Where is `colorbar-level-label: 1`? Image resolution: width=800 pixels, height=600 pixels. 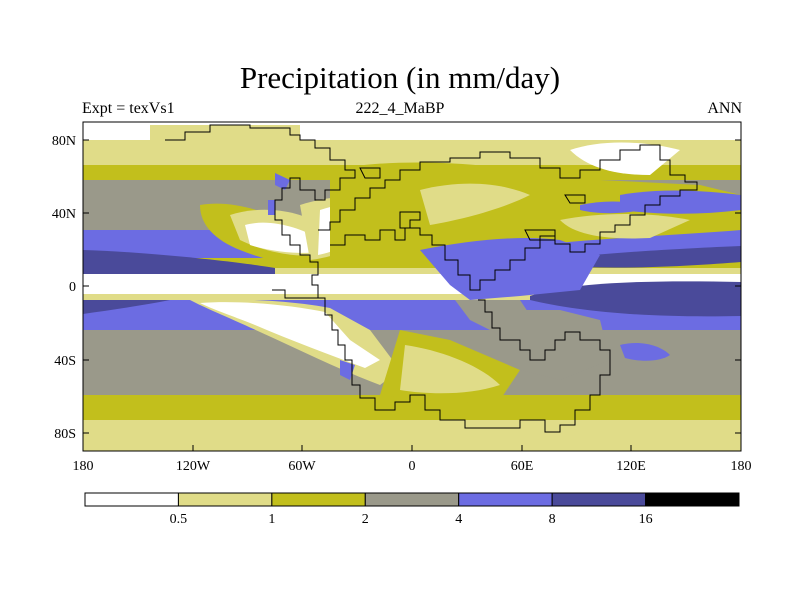 colorbar-level-label: 1 is located at coordinates (271, 519).